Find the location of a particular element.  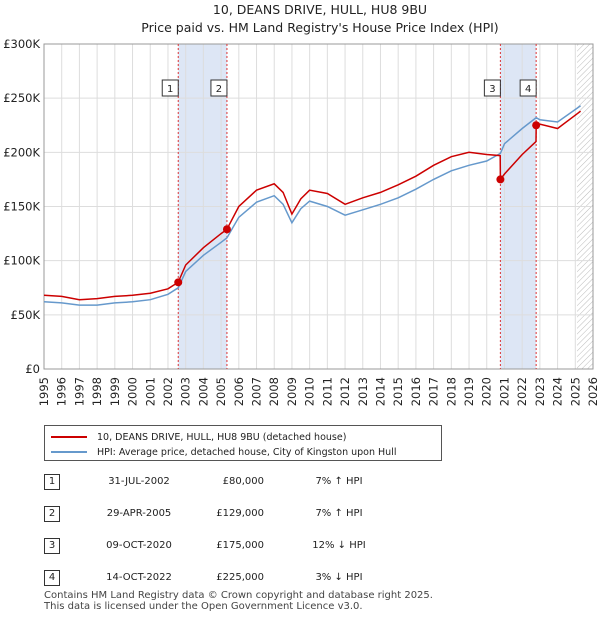

x-tick-label: 2022 is located at coordinates (522, 391).